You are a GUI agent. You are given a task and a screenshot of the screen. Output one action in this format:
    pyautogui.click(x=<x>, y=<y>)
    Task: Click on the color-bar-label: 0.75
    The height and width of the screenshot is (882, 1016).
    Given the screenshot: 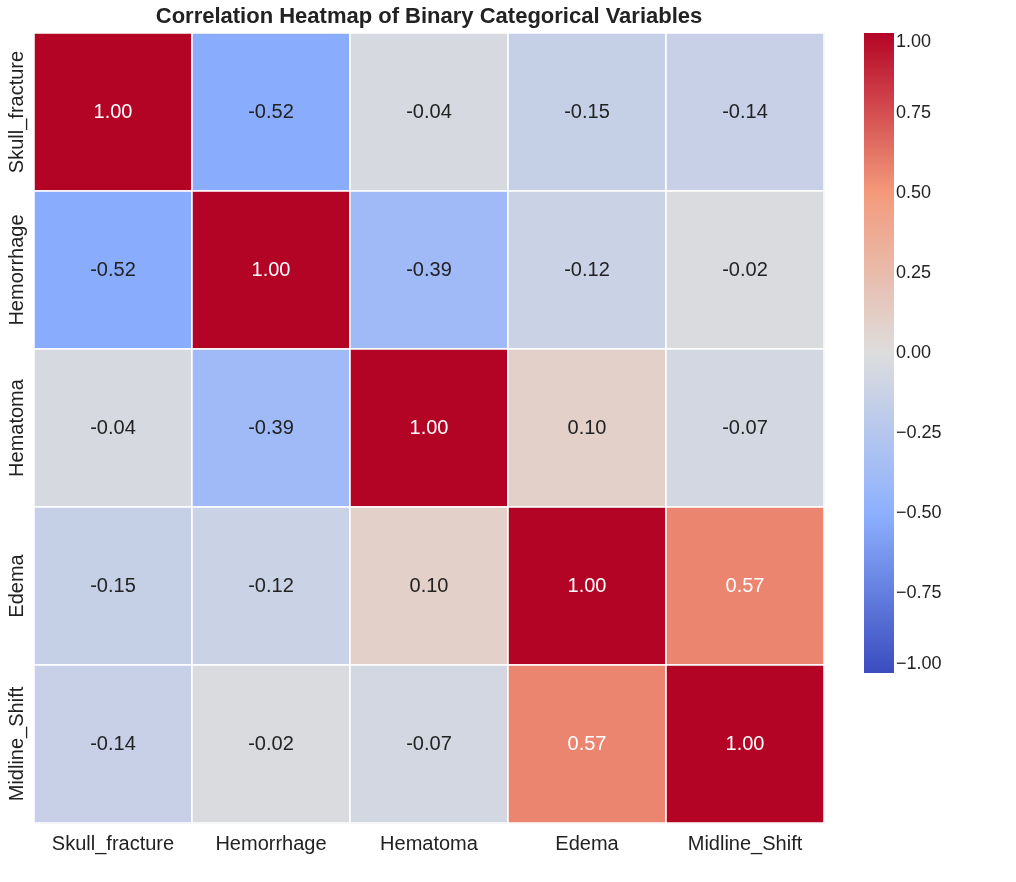 What is the action you would take?
    pyautogui.click(x=914, y=112)
    